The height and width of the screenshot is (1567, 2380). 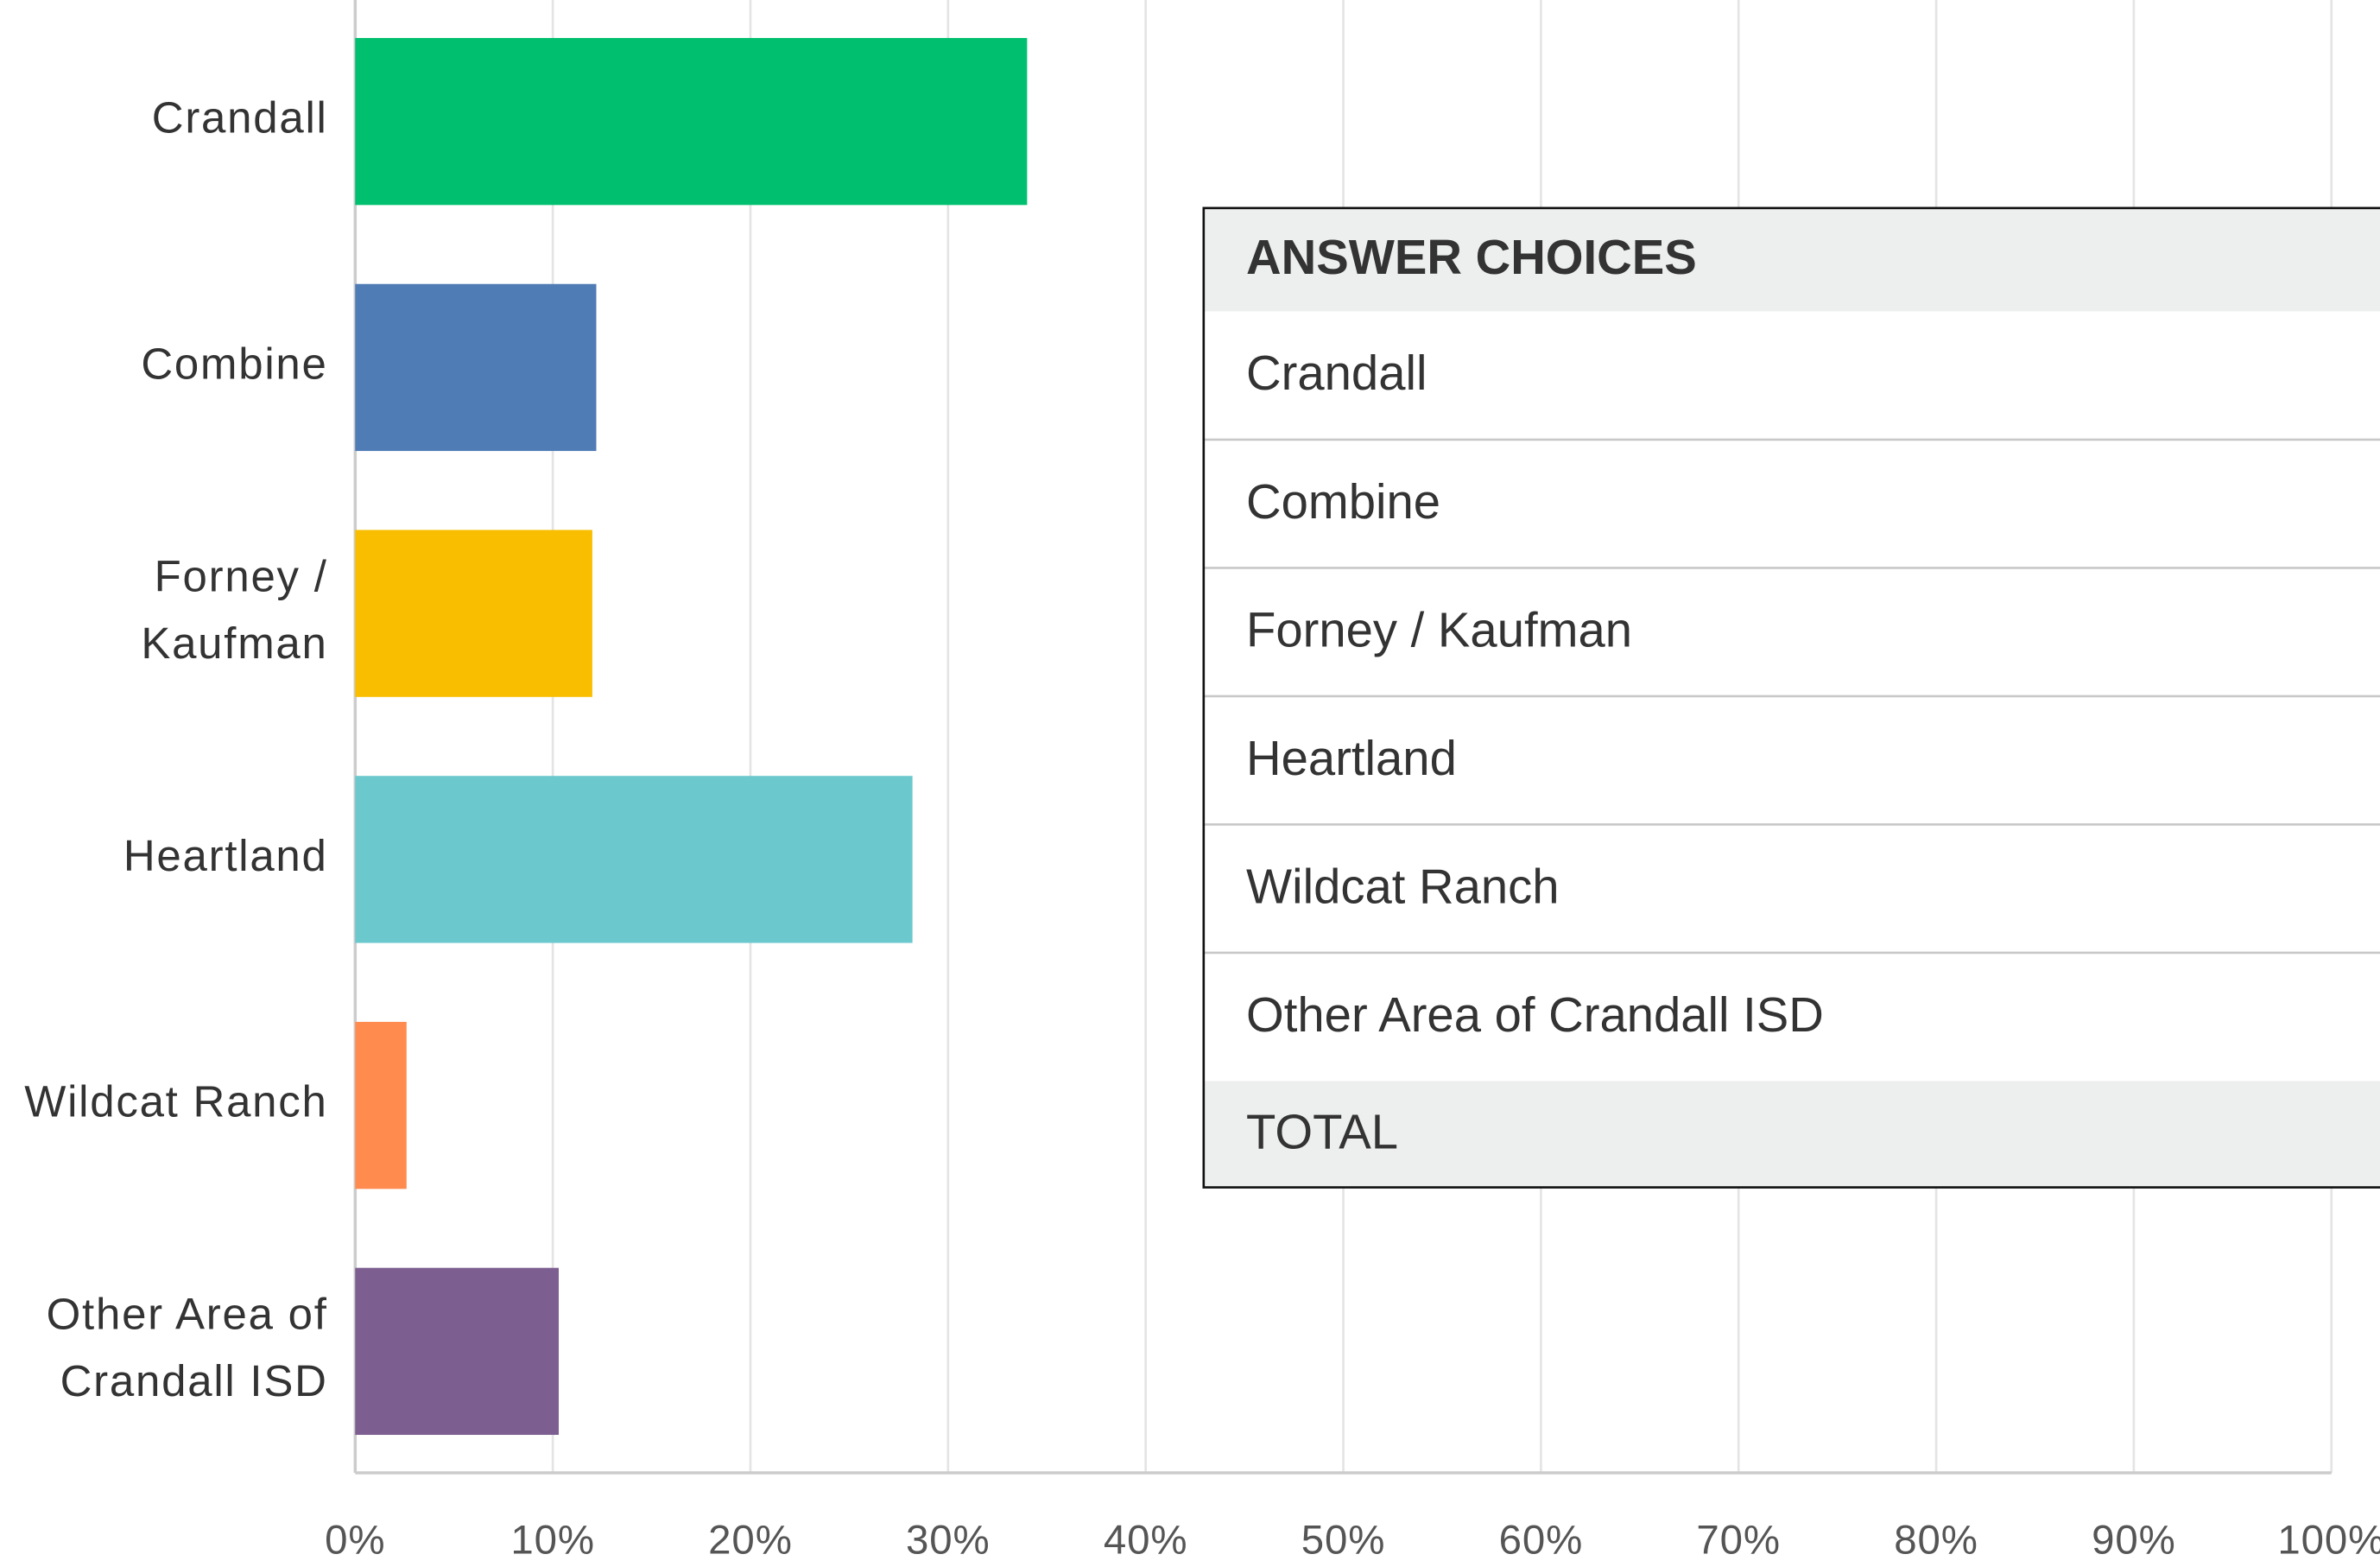 I want to click on table-header, so click(x=1792, y=259).